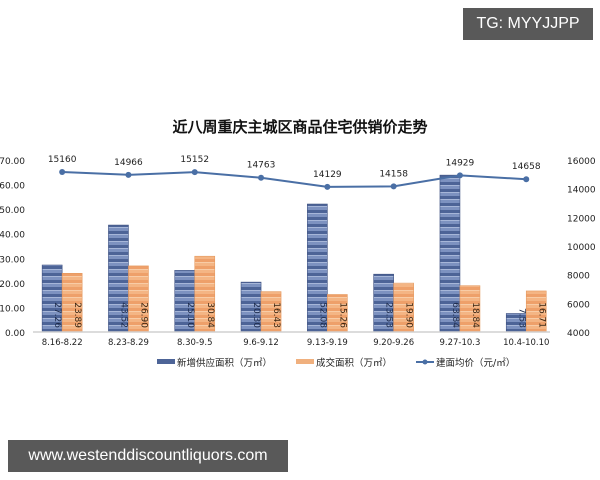 This screenshot has height=480, width=600. I want to click on chart-title: 近八周重庆主城区商品住宅供销价走势, so click(300, 127).